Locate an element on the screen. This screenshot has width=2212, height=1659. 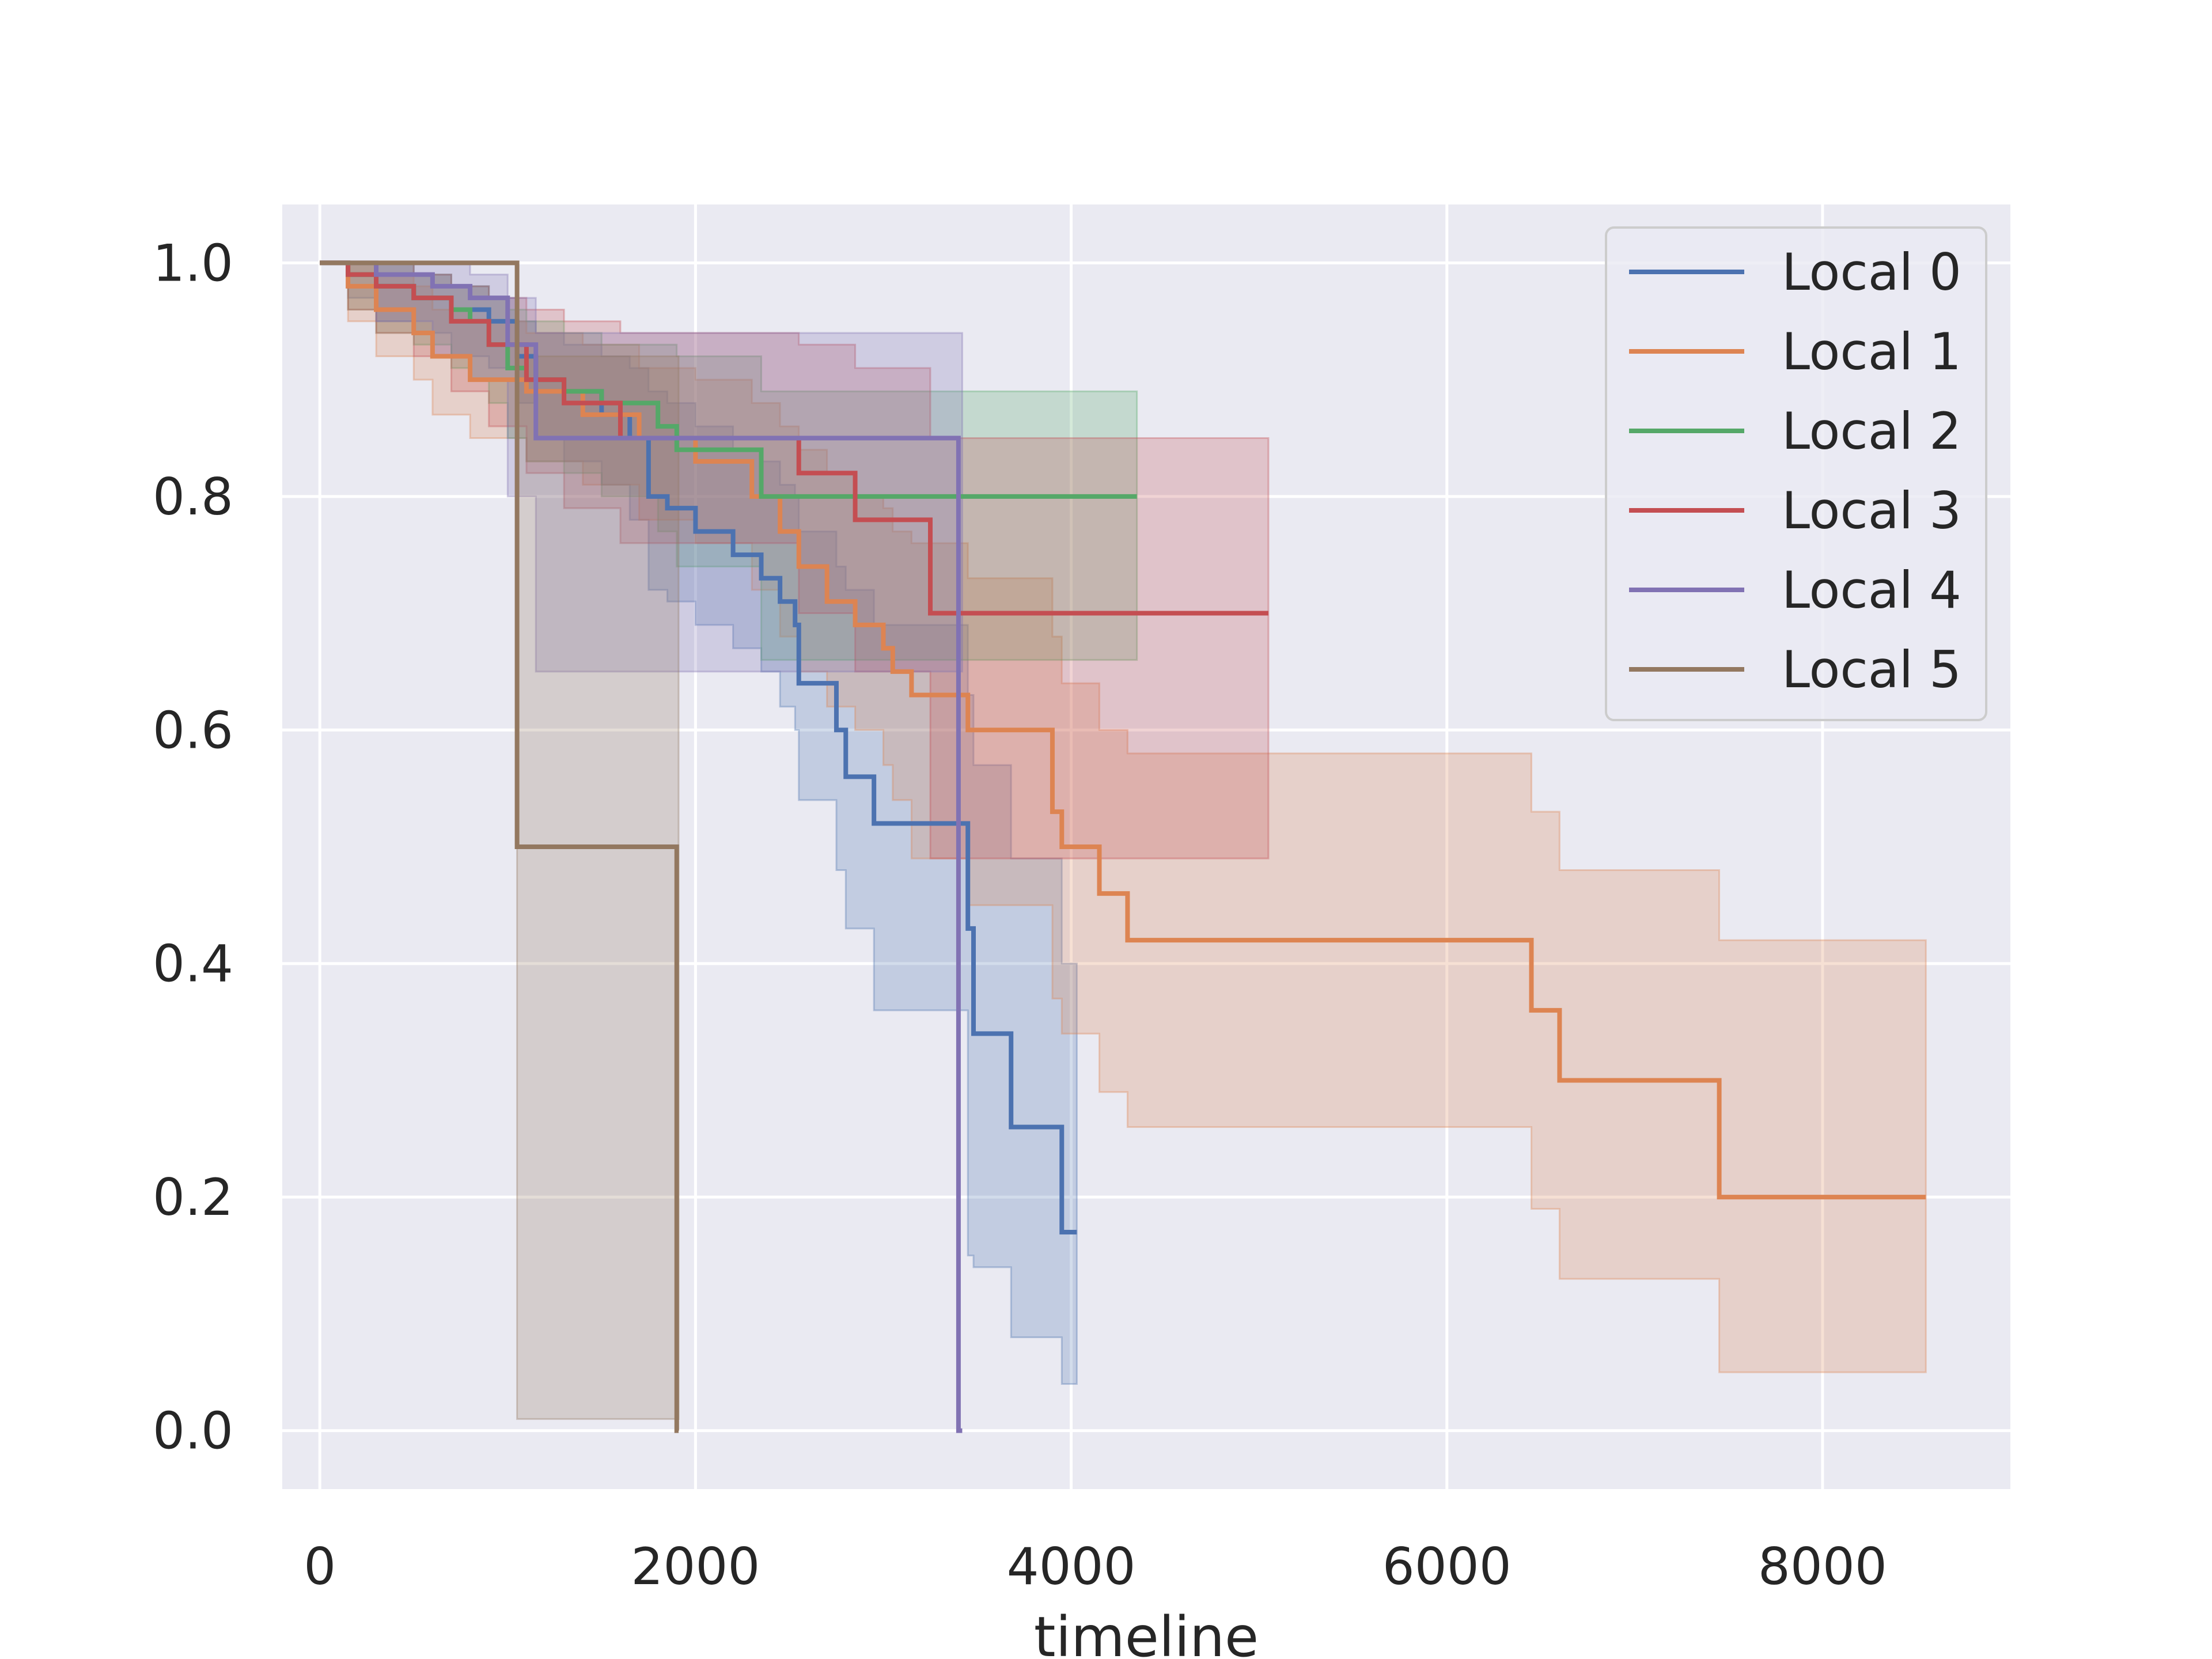
y-tick-label: 0.6 is located at coordinates (193, 730).